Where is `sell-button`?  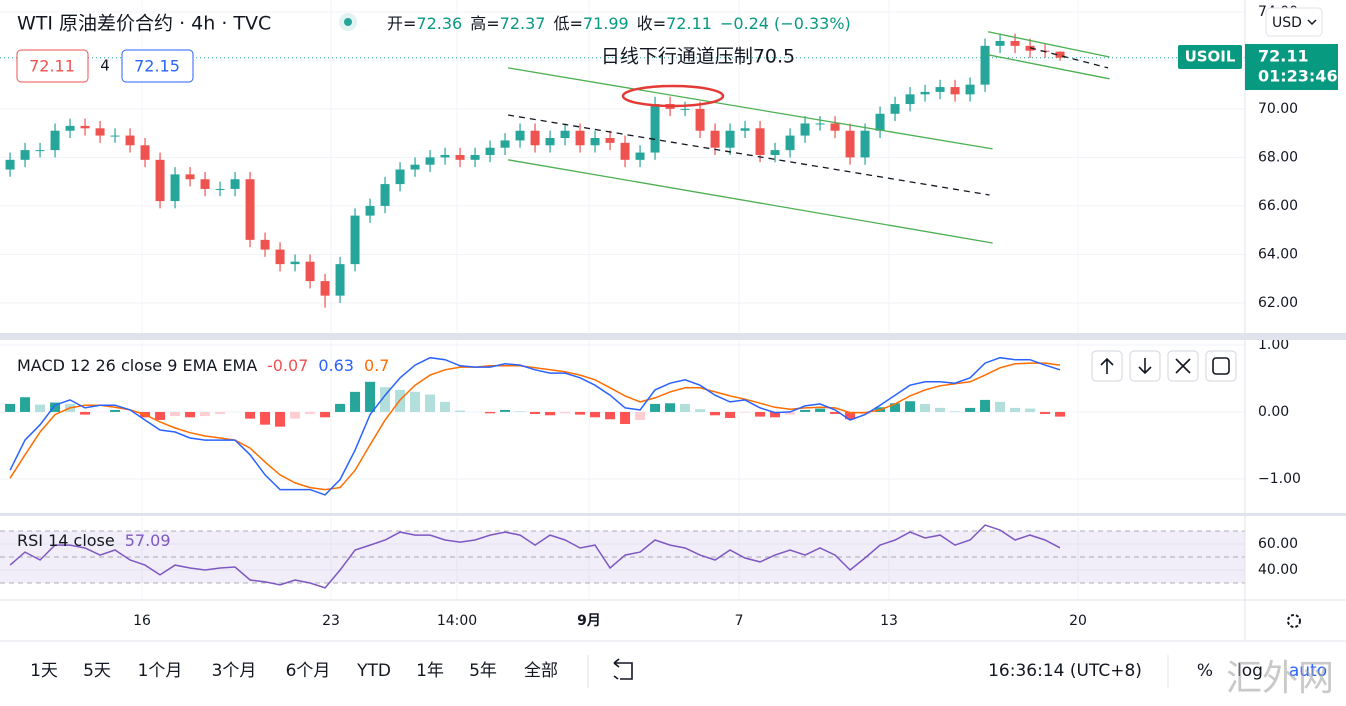 sell-button is located at coordinates (52, 66).